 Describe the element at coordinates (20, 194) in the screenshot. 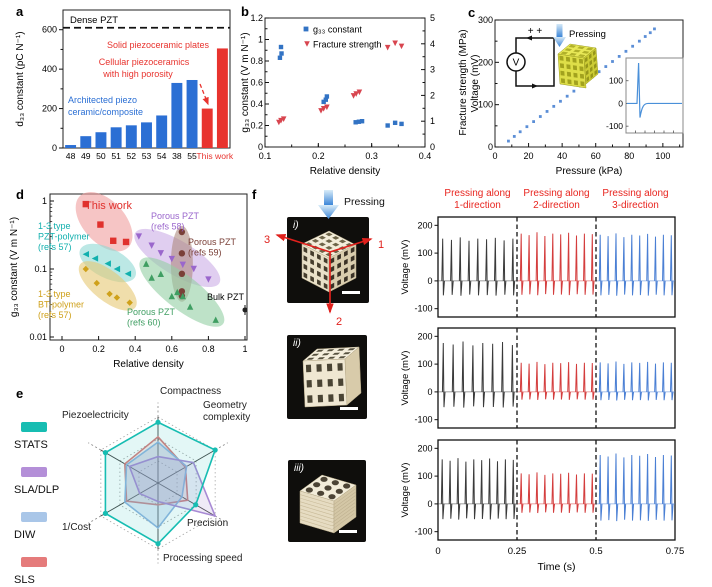

I see `panel-letter-d: d` at that location.